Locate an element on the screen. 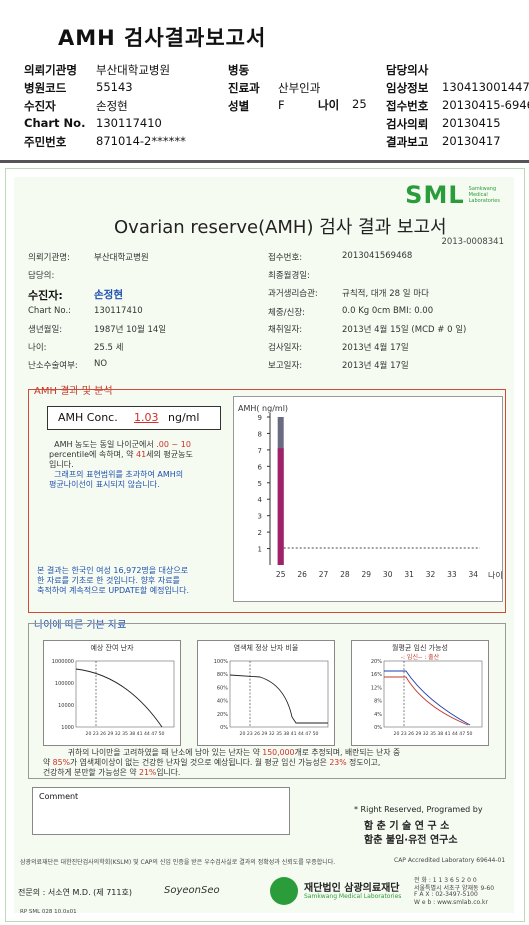 The image size is (529, 925). x-tick-label: 34 is located at coordinates (474, 574).